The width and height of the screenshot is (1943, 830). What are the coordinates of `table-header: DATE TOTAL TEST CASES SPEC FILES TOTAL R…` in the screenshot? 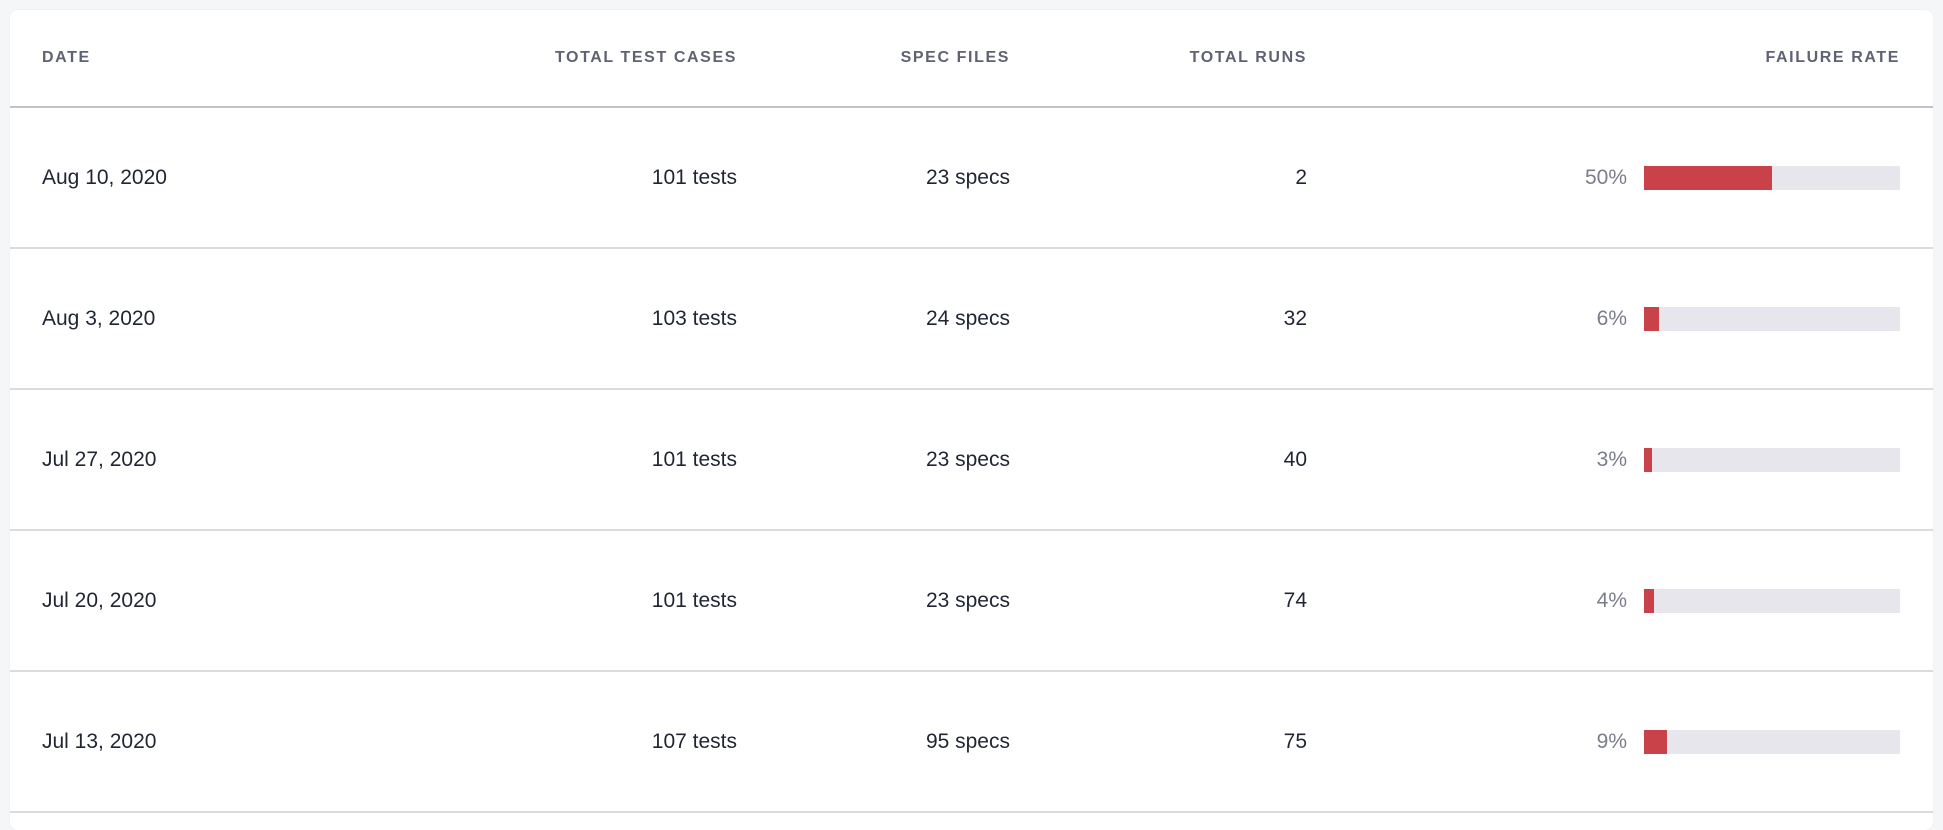 It's located at (971, 59).